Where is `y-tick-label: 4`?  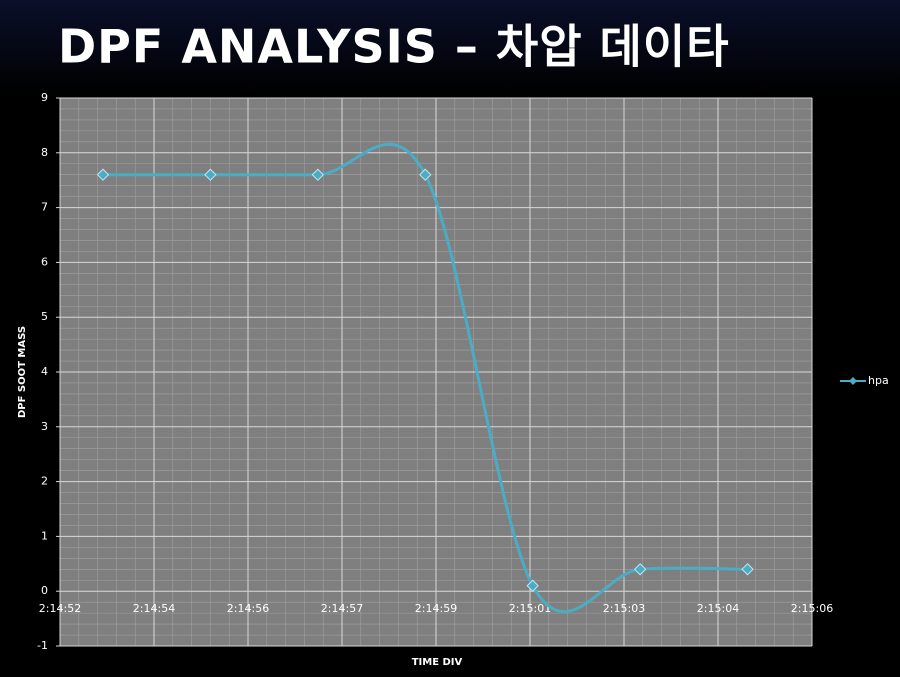
y-tick-label: 4 is located at coordinates (44, 371).